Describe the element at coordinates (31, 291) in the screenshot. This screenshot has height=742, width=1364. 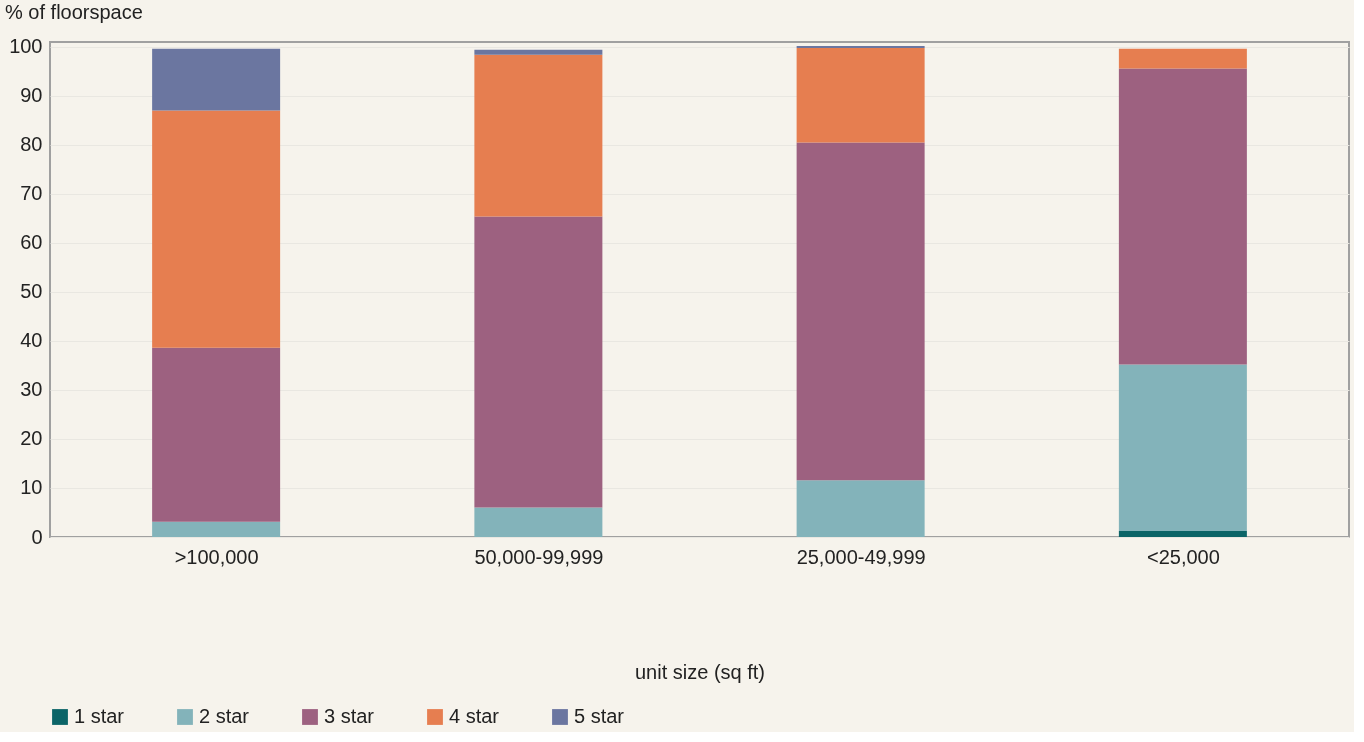
I see `y-tick-label: 50` at that location.